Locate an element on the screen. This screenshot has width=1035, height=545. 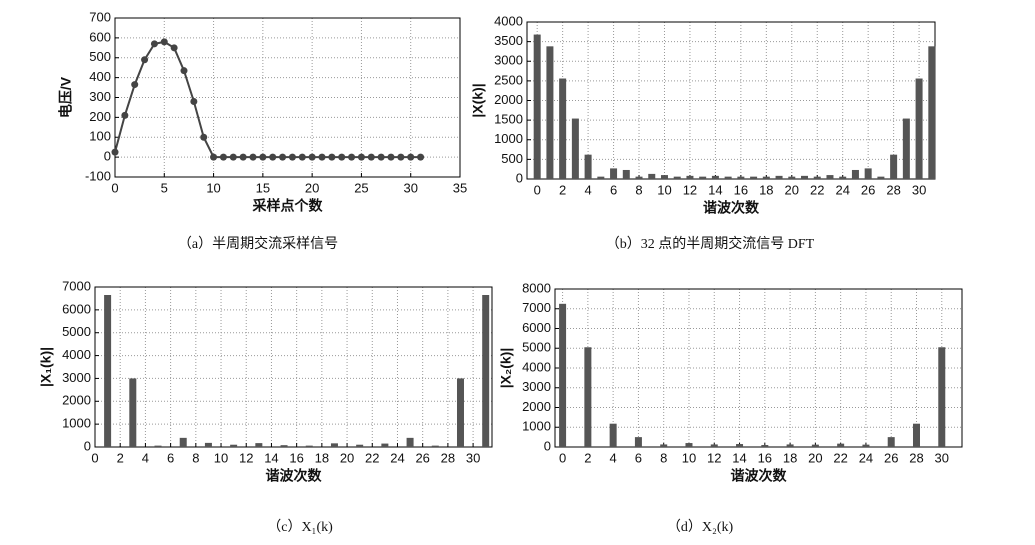
x-tick-label: 8 is located at coordinates (663, 457).